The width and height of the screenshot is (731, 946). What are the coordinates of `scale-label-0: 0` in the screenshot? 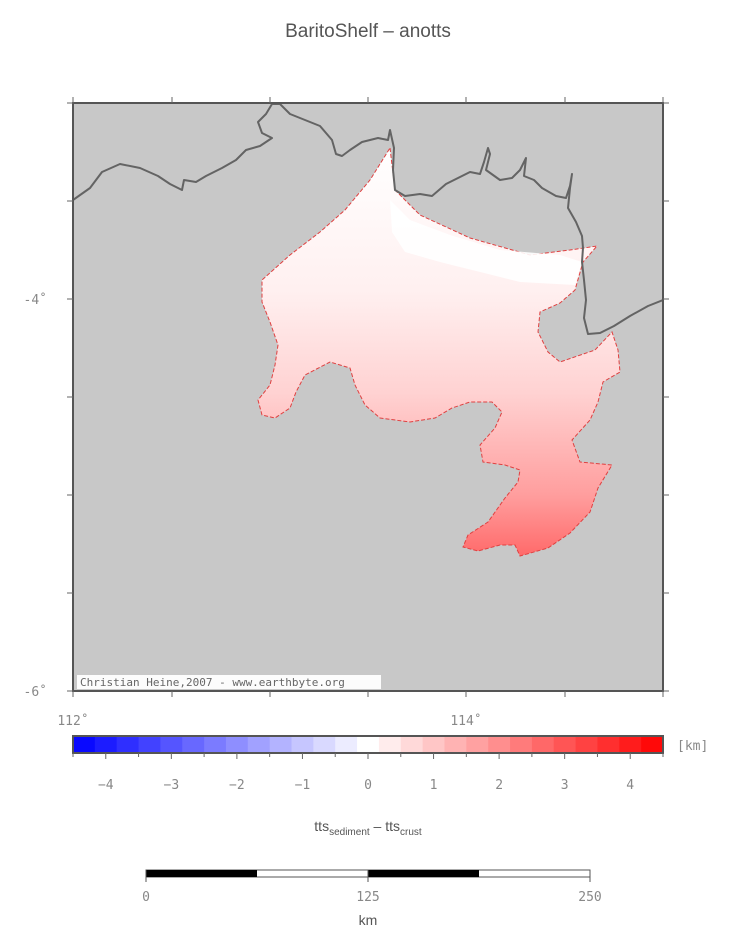 It's located at (146, 897).